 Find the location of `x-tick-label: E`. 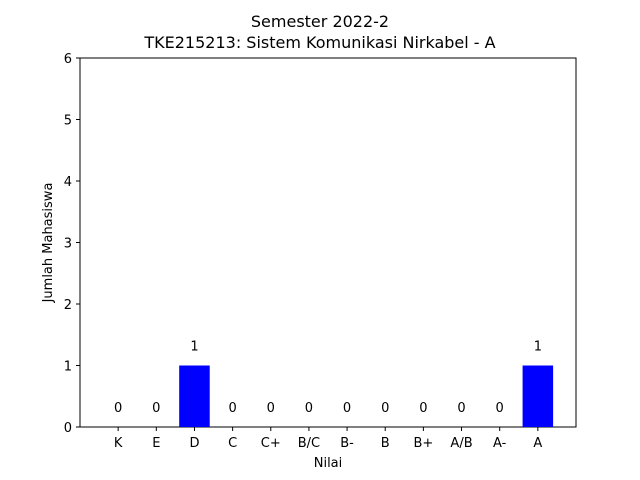

x-tick-label: E is located at coordinates (156, 443).